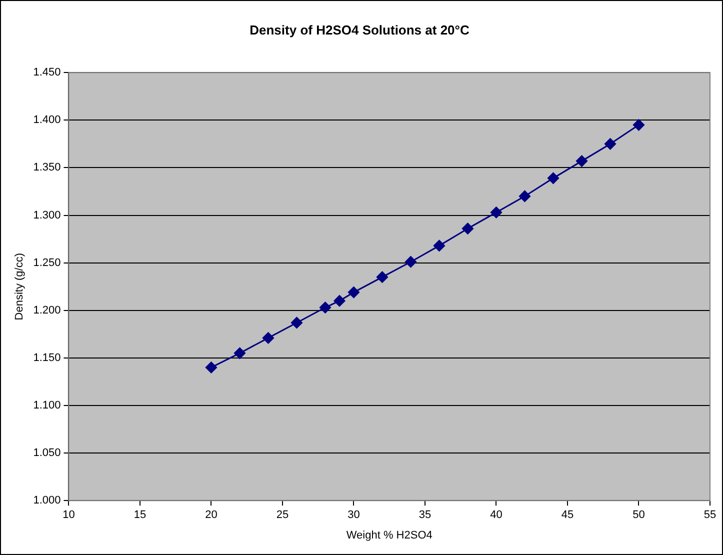 The height and width of the screenshot is (555, 723). I want to click on y-tick-label: 1.300, so click(47, 215).